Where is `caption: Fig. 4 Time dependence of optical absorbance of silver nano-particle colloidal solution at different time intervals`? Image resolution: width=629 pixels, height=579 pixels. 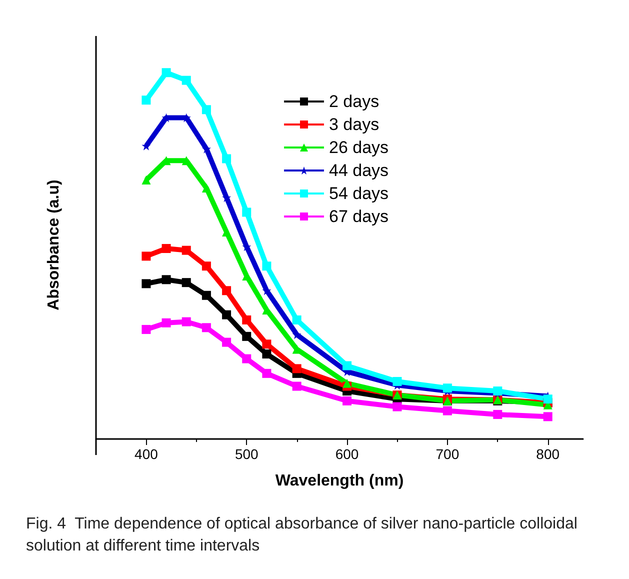 caption: Fig. 4 Time dependence of optical absorbance of silver nano-particle colloidal solution at different time intervals is located at coordinates (304, 535).